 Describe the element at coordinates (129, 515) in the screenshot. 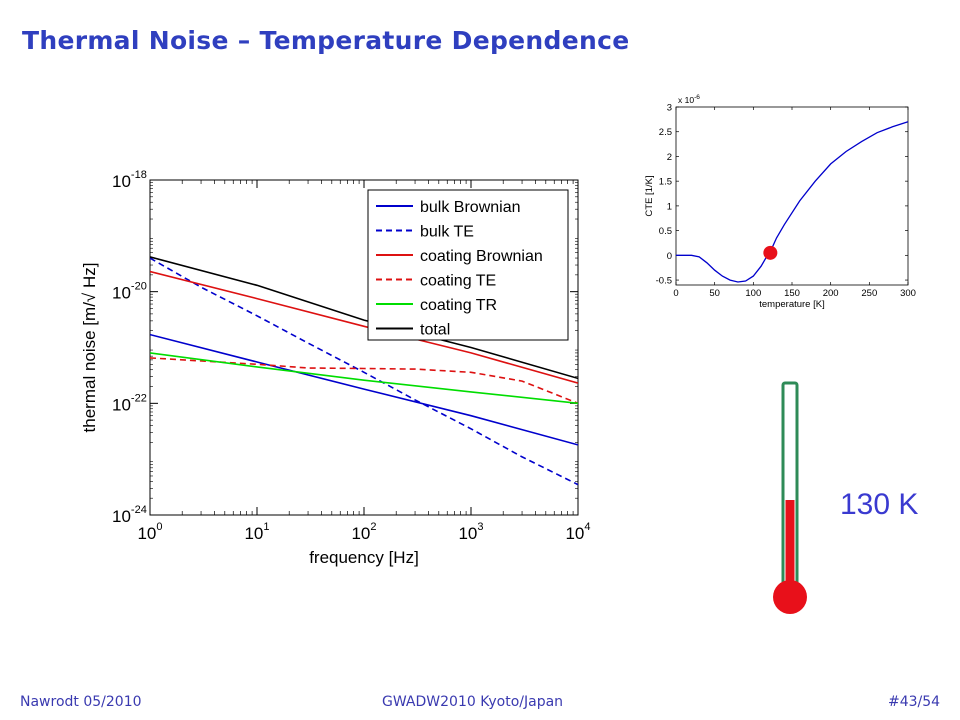

I see `y-tick-label: 10-24` at that location.